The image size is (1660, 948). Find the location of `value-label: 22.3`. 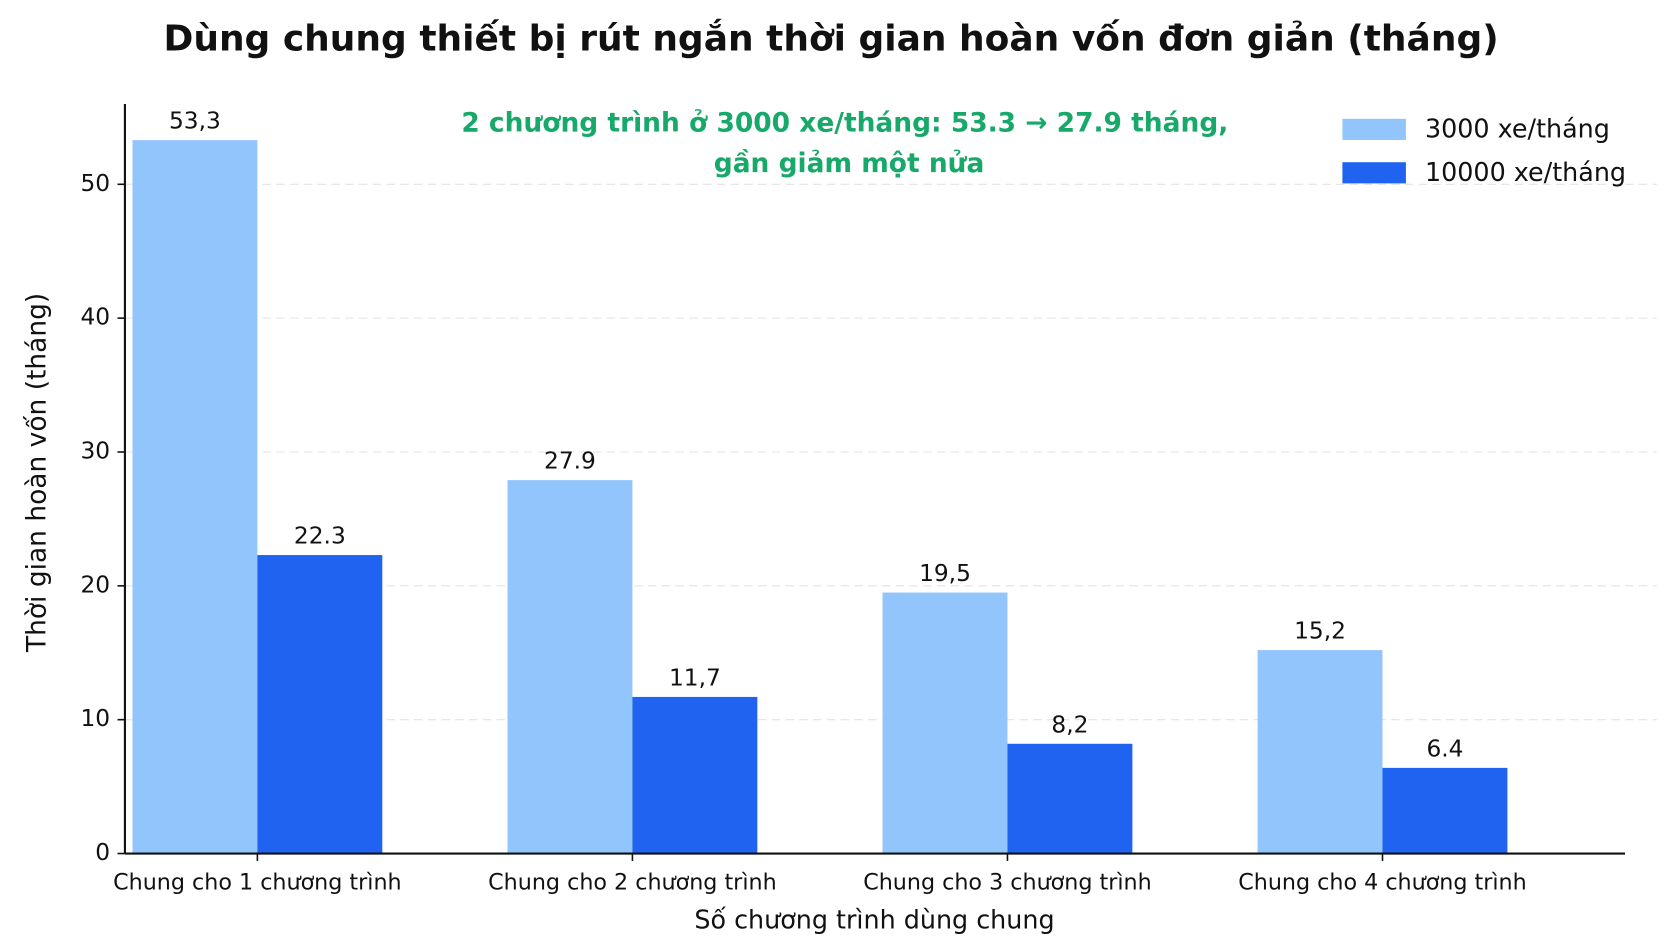

value-label: 22.3 is located at coordinates (320, 536).